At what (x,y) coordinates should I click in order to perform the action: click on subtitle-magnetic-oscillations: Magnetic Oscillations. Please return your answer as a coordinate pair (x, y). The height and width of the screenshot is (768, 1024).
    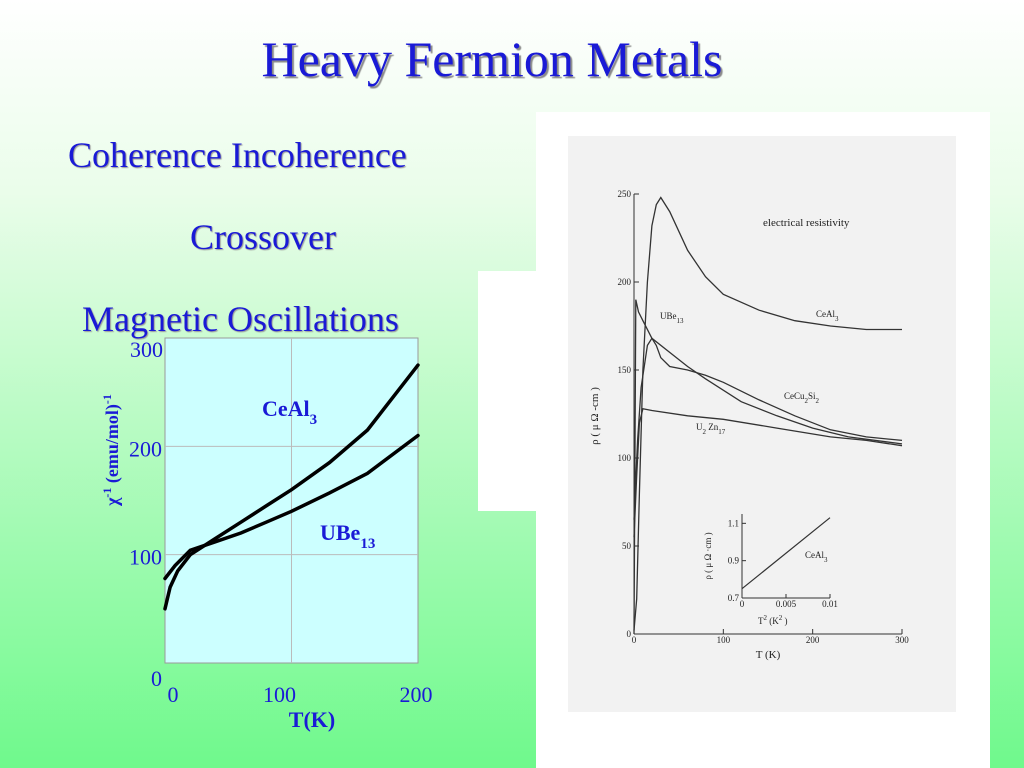
    Looking at the image, I should click on (240, 319).